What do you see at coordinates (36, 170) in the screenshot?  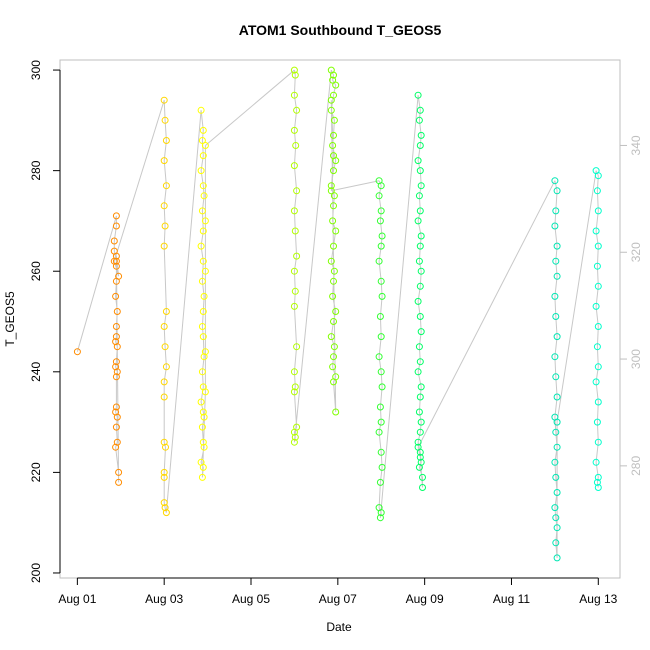 I see `y-tick-label: 280` at bounding box center [36, 170].